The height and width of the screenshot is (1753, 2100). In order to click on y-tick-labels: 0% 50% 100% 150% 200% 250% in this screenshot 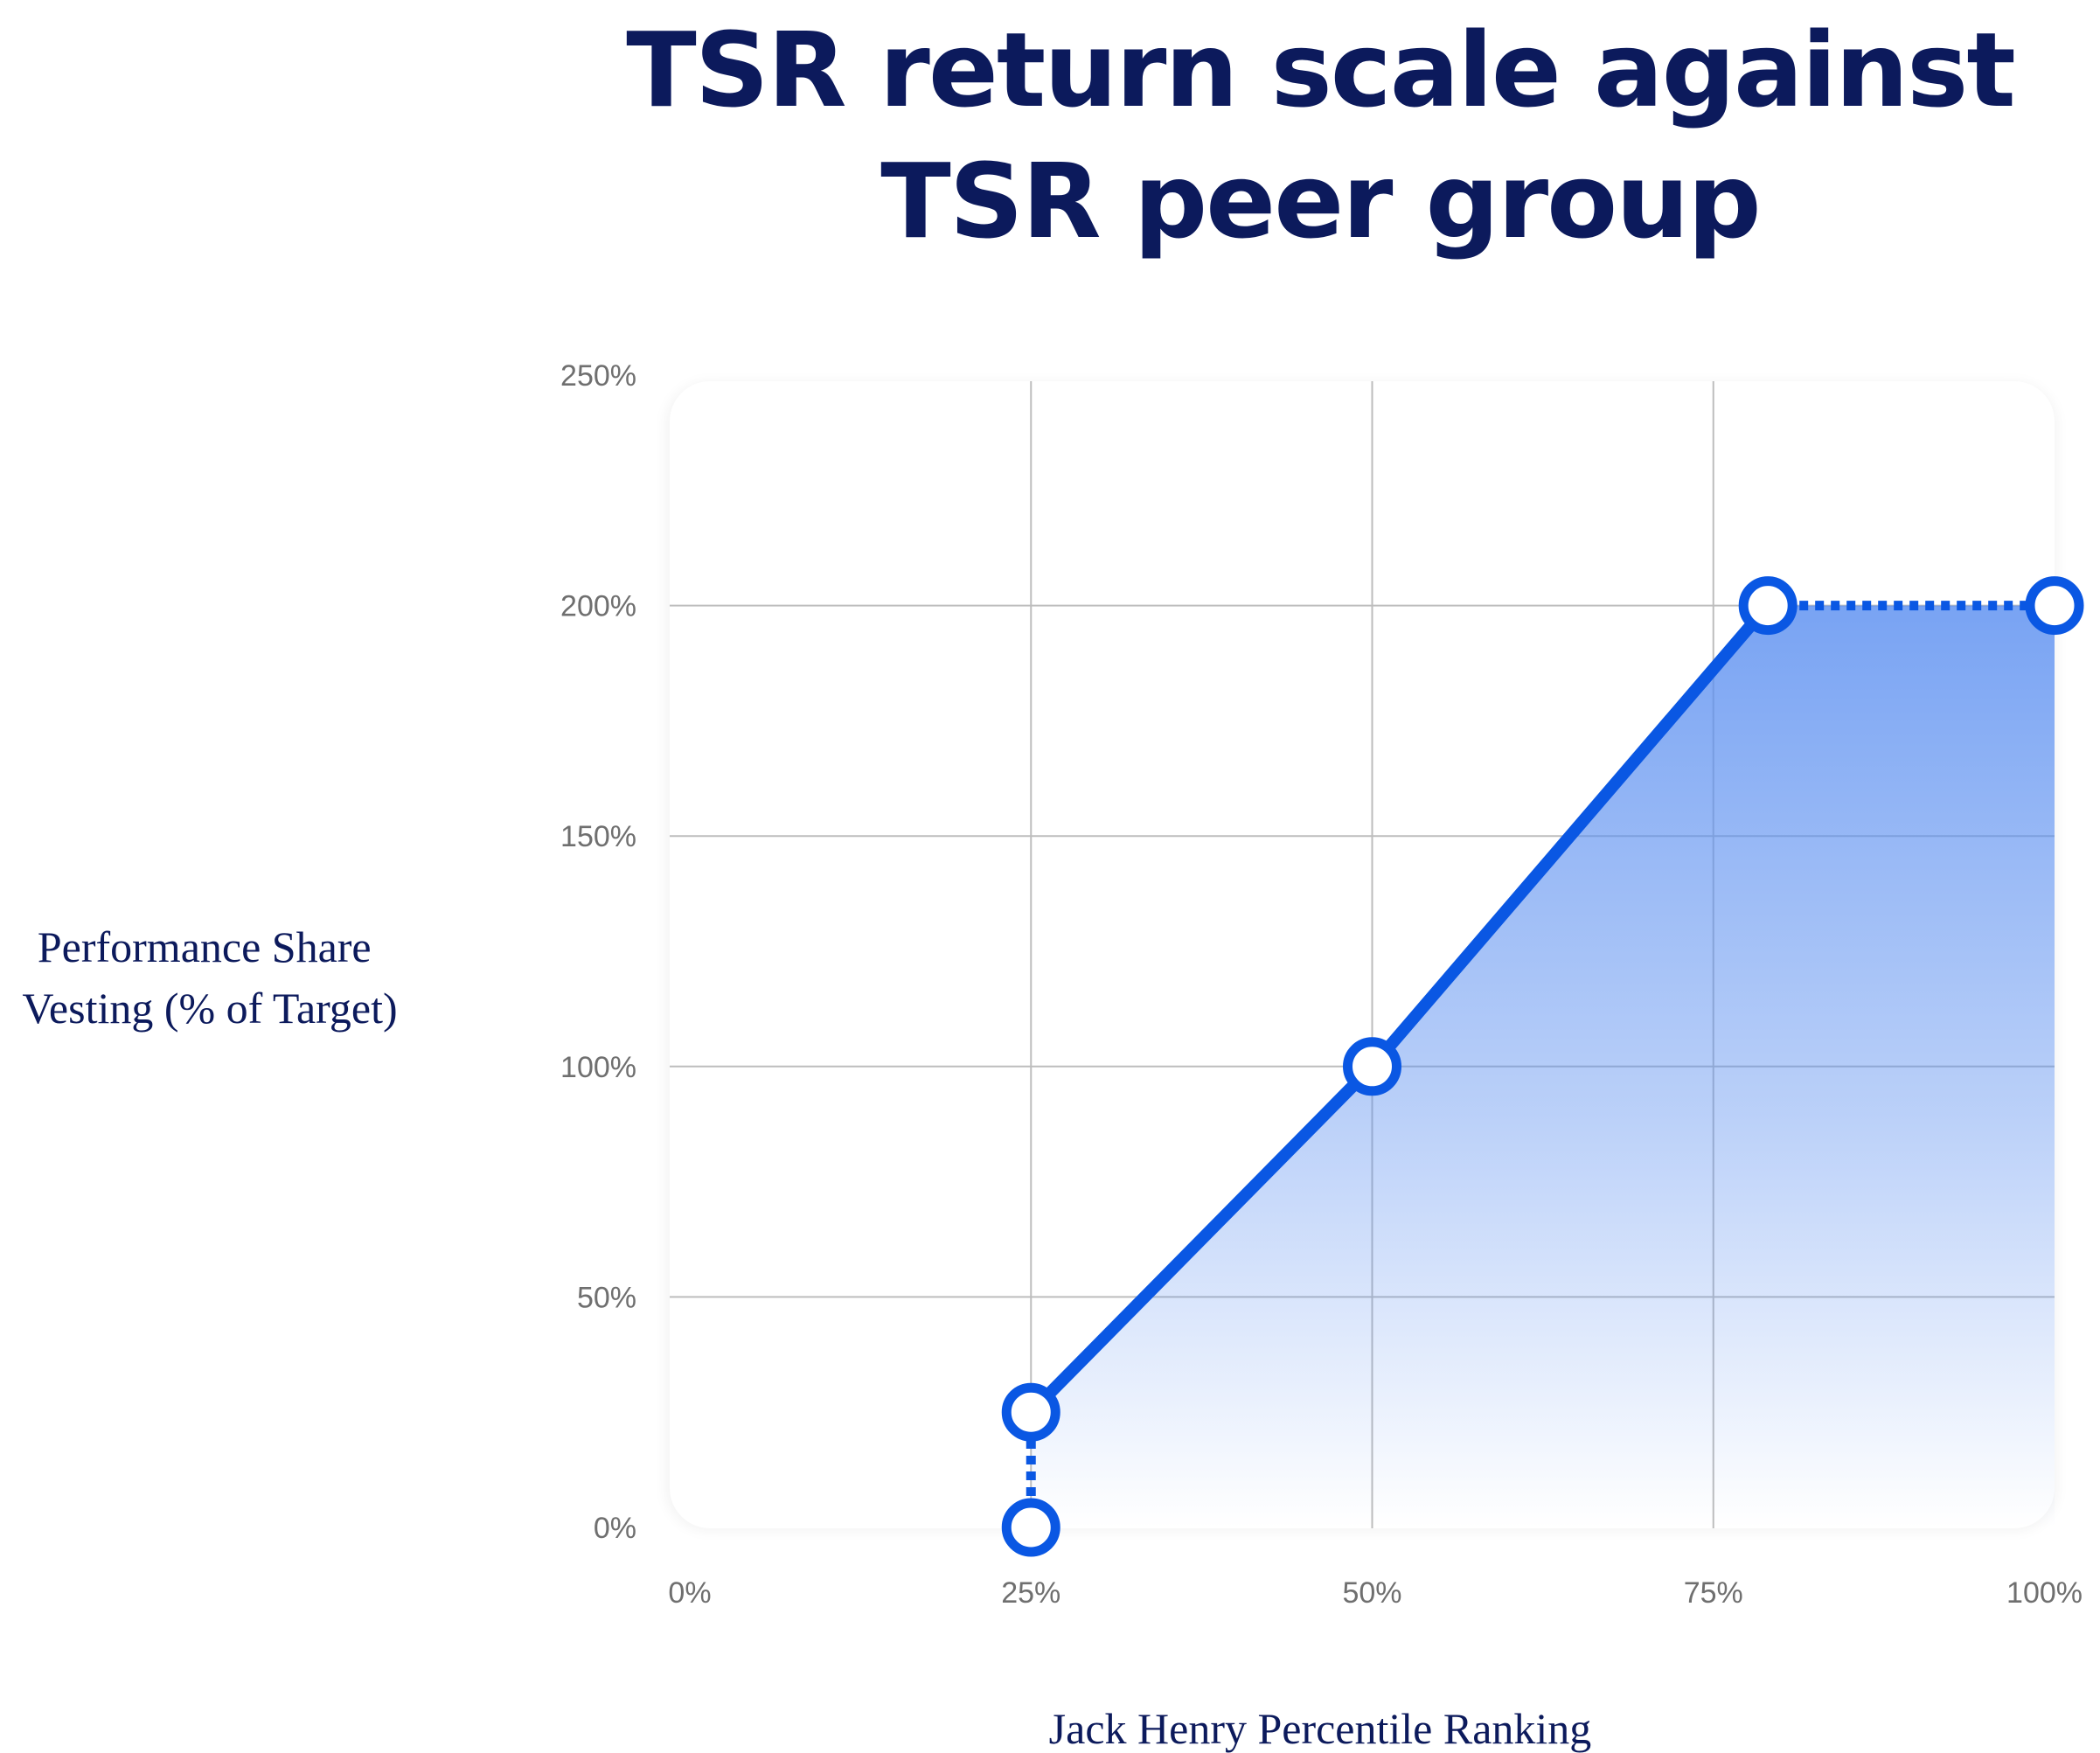, I will do `click(598, 952)`.